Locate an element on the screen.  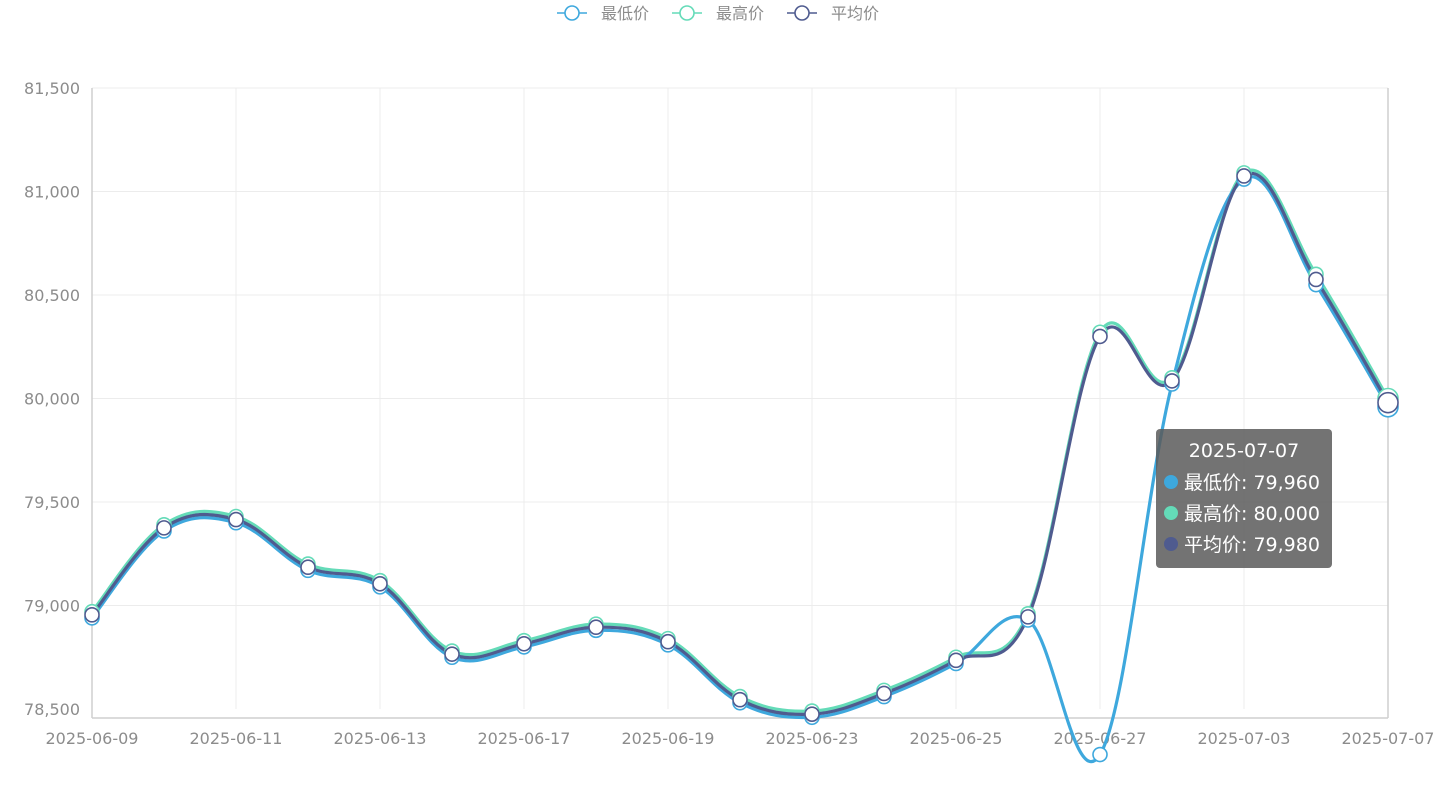
y-tick-label: 78,500 is located at coordinates (52, 709).